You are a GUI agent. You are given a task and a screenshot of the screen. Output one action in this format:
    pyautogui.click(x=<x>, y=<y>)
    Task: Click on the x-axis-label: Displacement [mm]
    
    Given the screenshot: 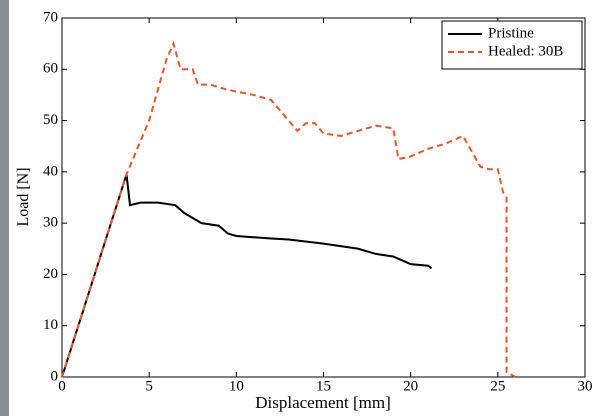 What is the action you would take?
    pyautogui.click(x=323, y=402)
    